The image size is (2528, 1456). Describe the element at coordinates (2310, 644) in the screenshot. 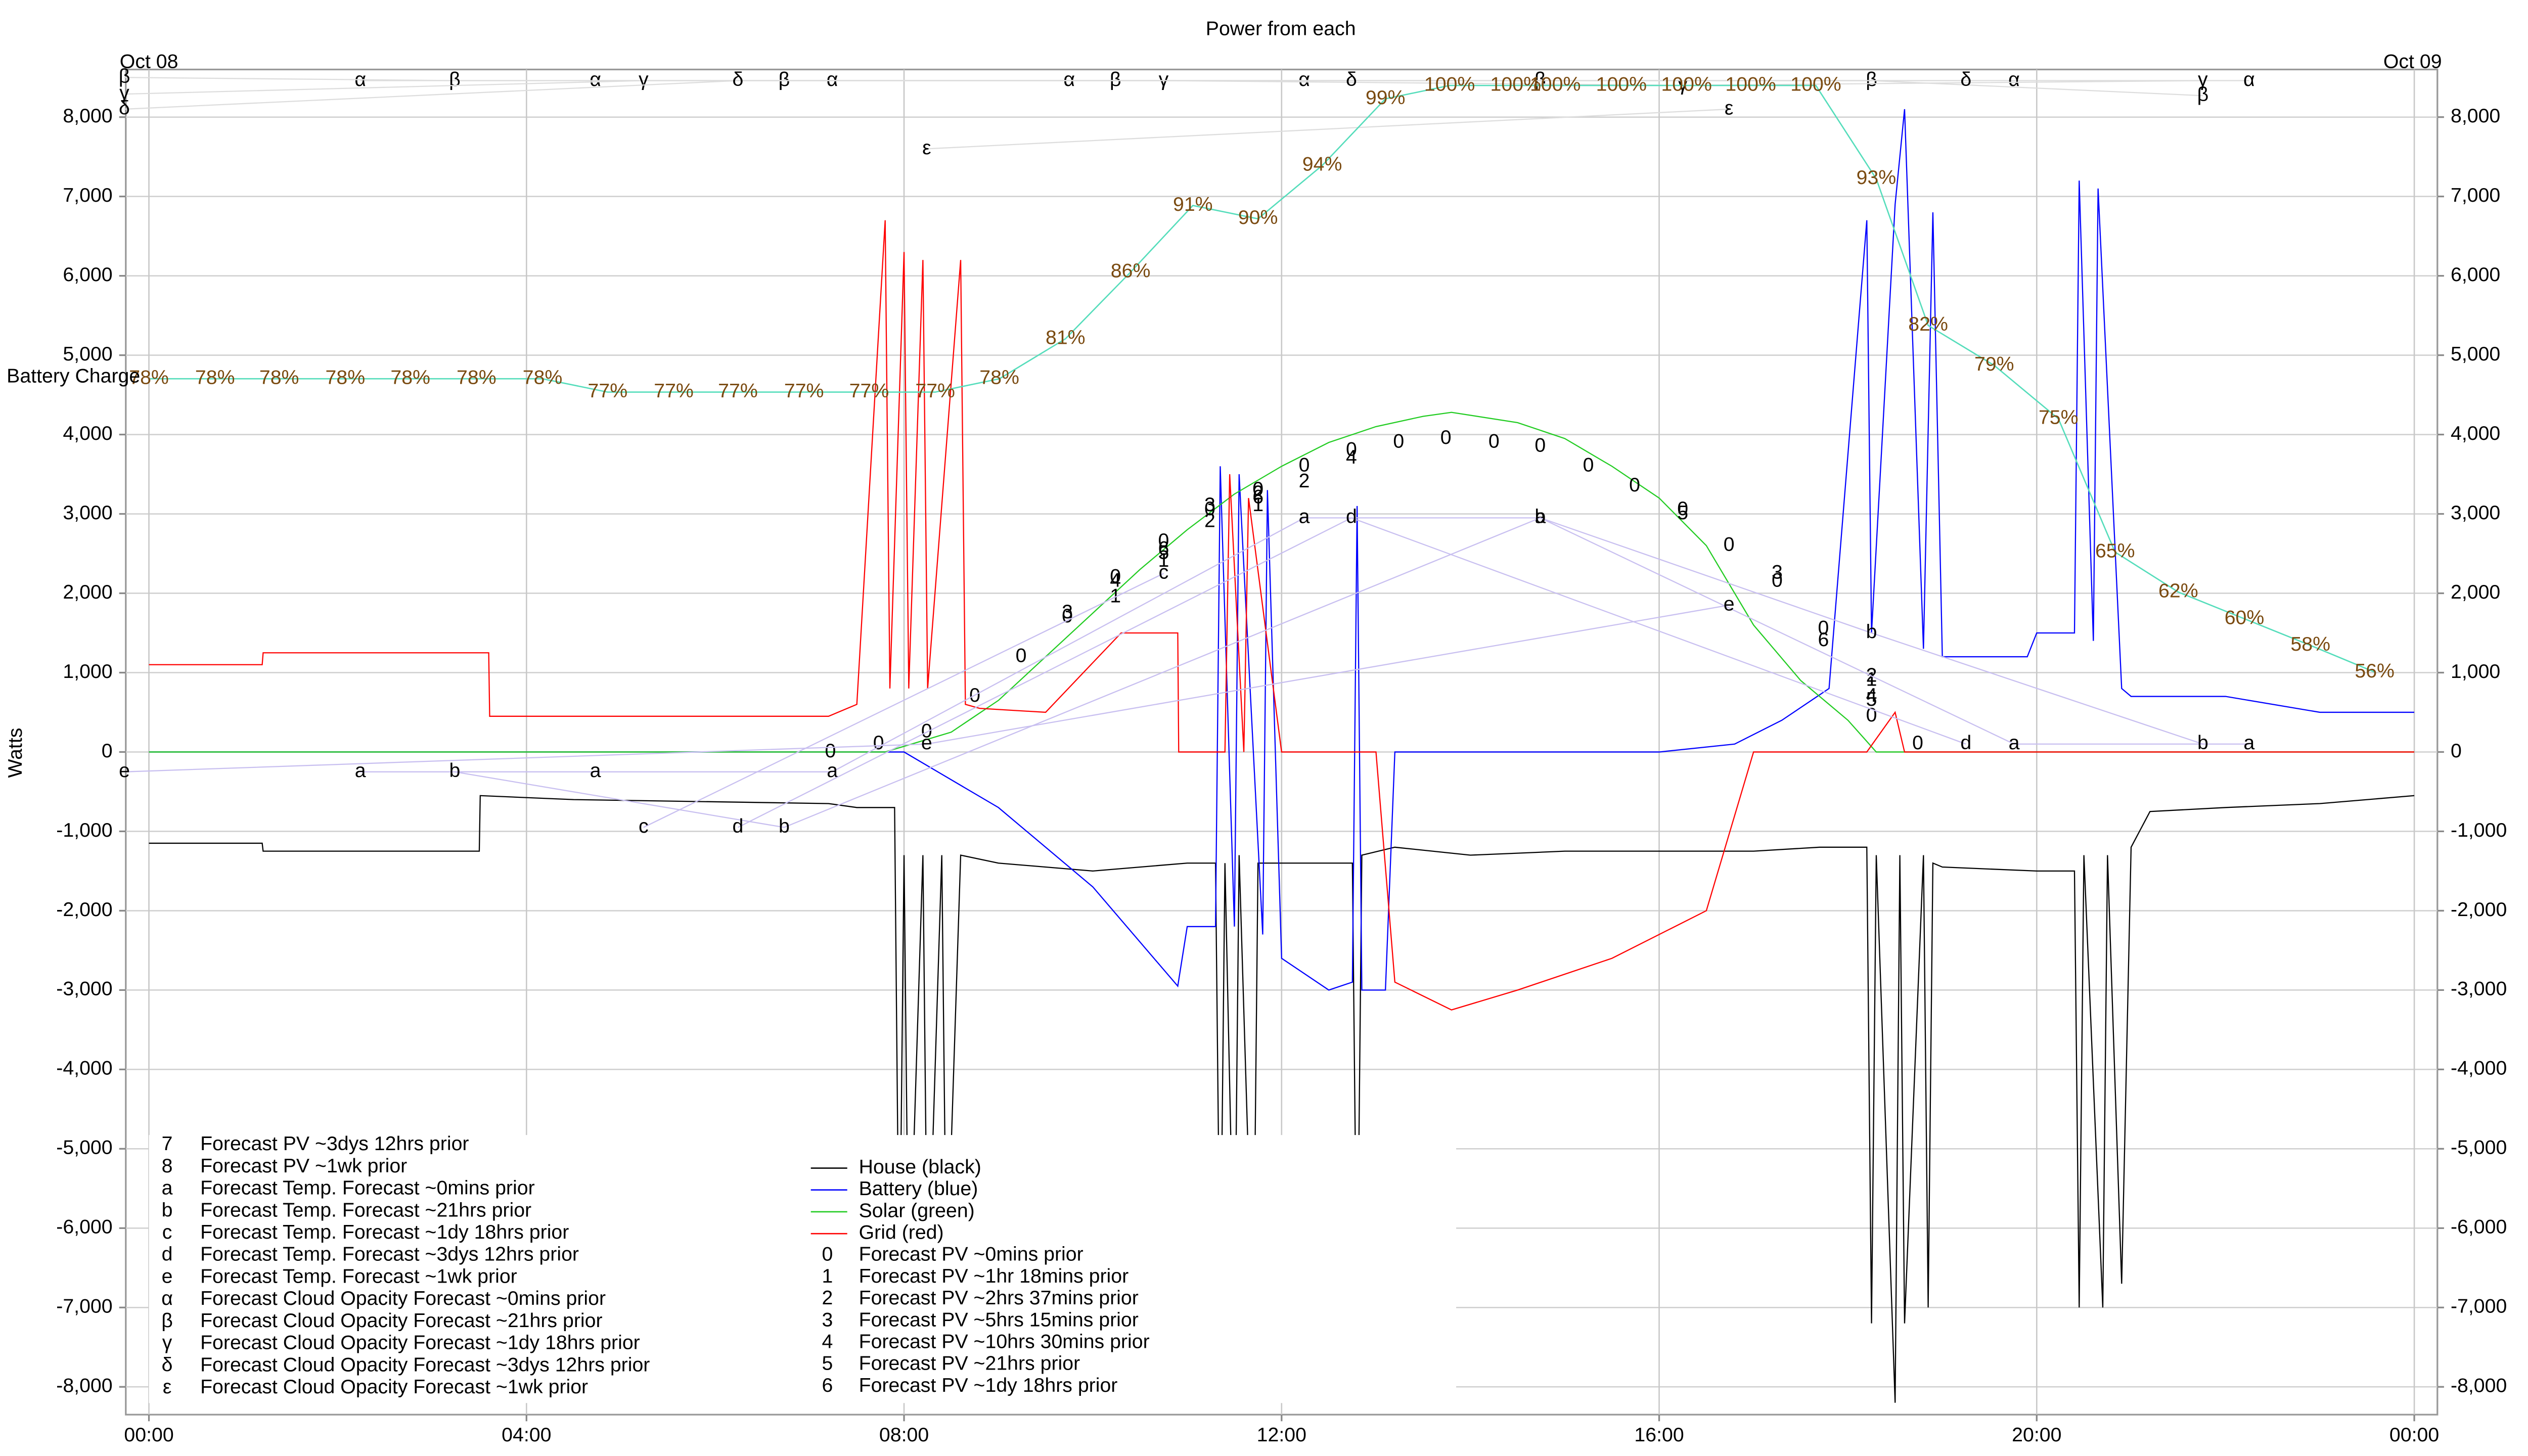

I see `charge-label: 58%` at that location.